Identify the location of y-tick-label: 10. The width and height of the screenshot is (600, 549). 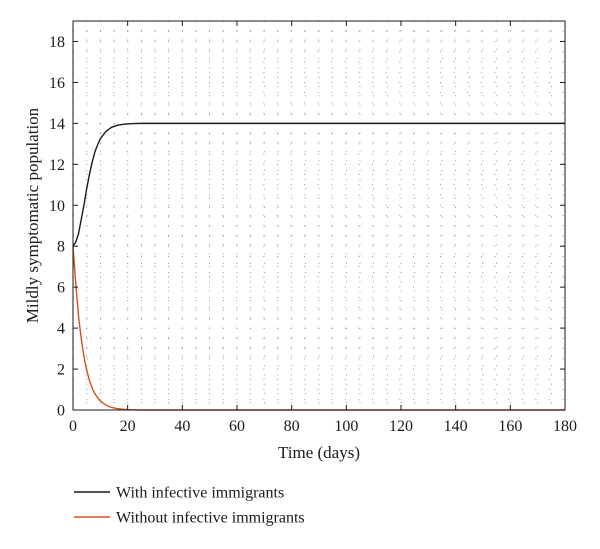
(57, 206).